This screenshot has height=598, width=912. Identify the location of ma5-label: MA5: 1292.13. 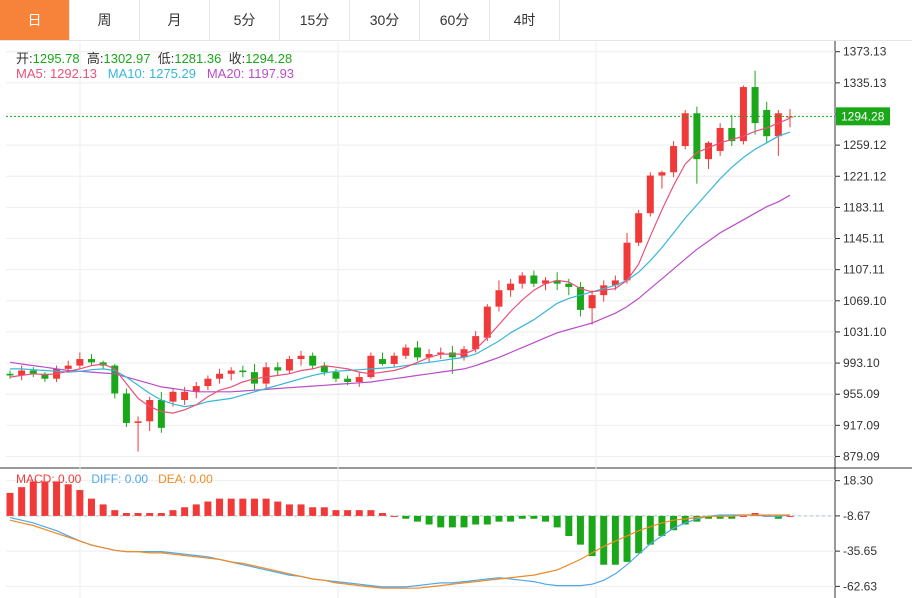
(56, 73).